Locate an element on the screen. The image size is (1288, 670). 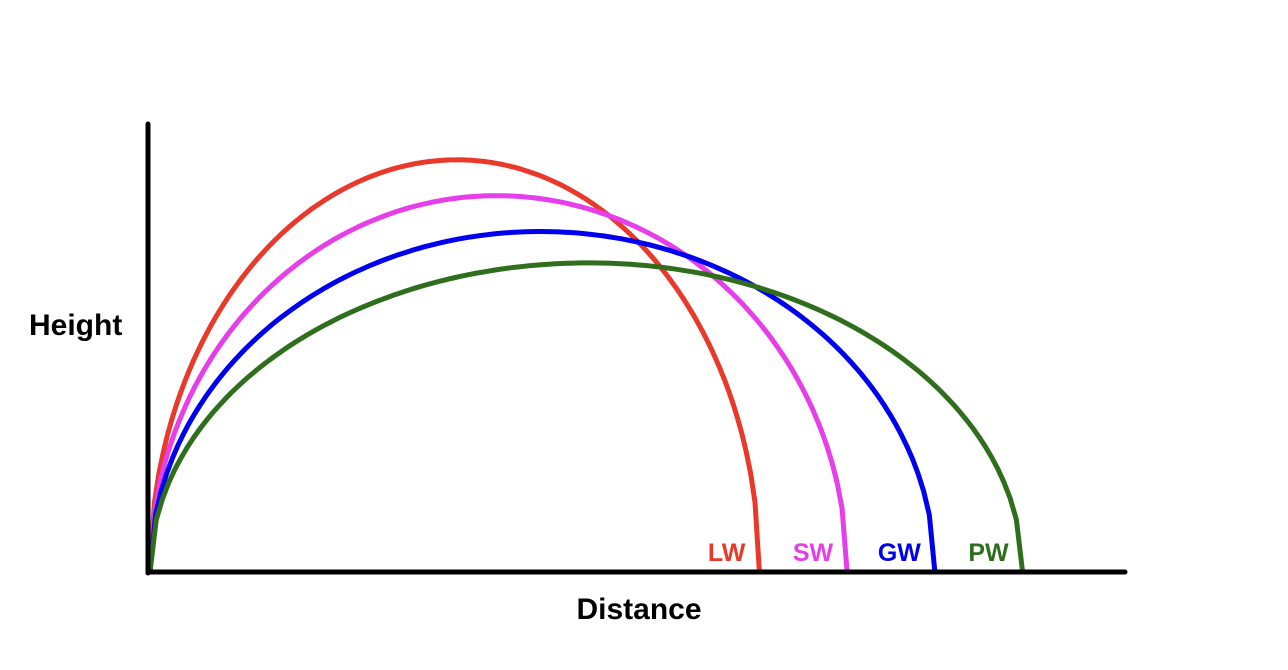
series-label-pw: PW is located at coordinates (988, 553).